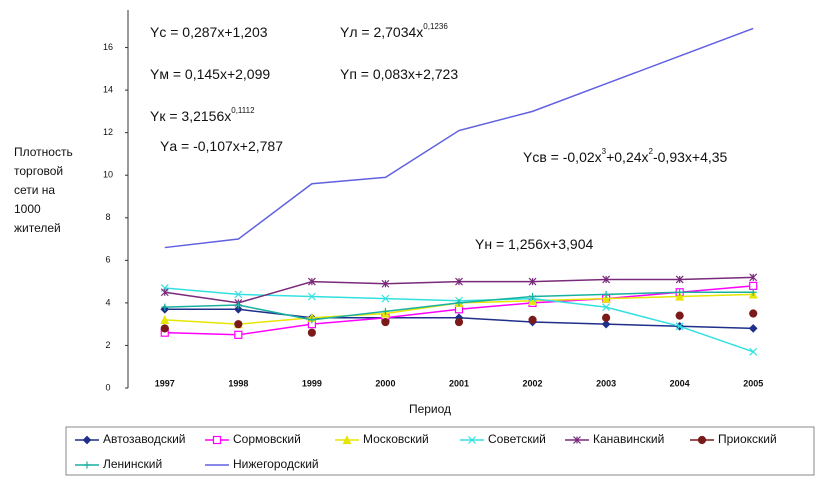 This screenshot has height=477, width=819. Describe the element at coordinates (680, 383) in the screenshot. I see `x-tick-label: 2004` at that location.